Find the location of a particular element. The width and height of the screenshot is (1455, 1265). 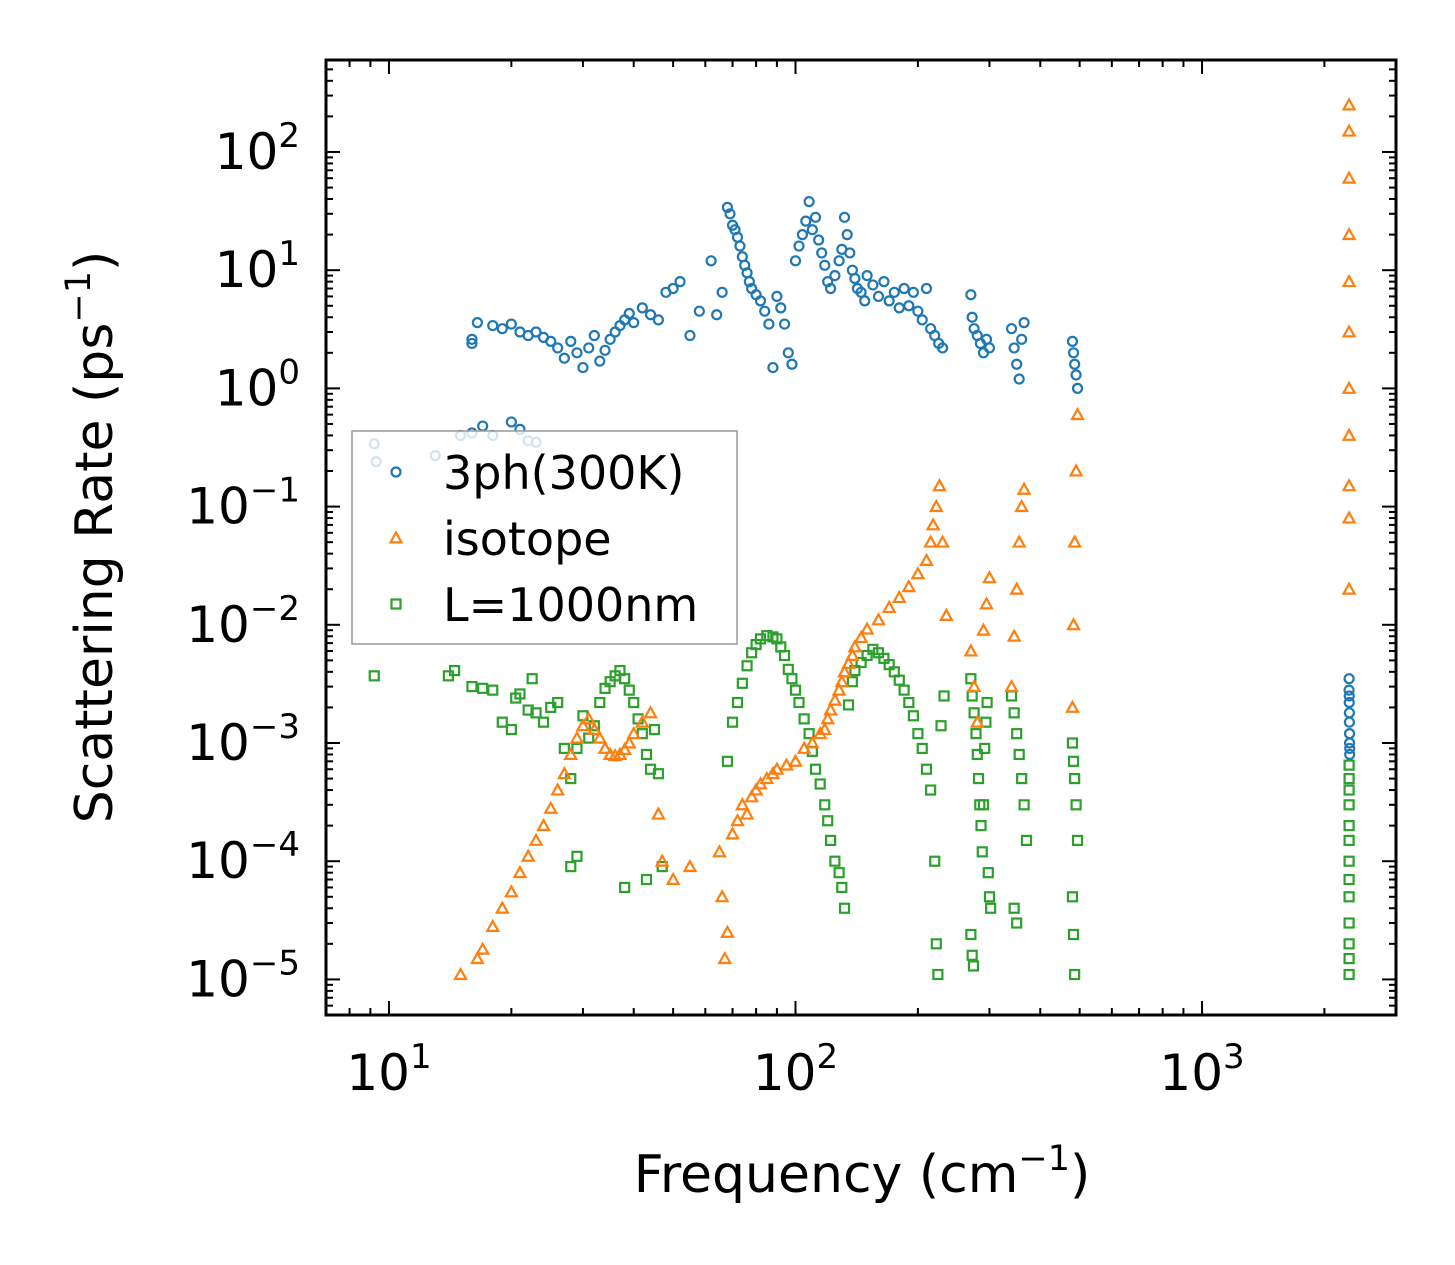

y-tick-label: 10⁻¹ is located at coordinates (243, 503).